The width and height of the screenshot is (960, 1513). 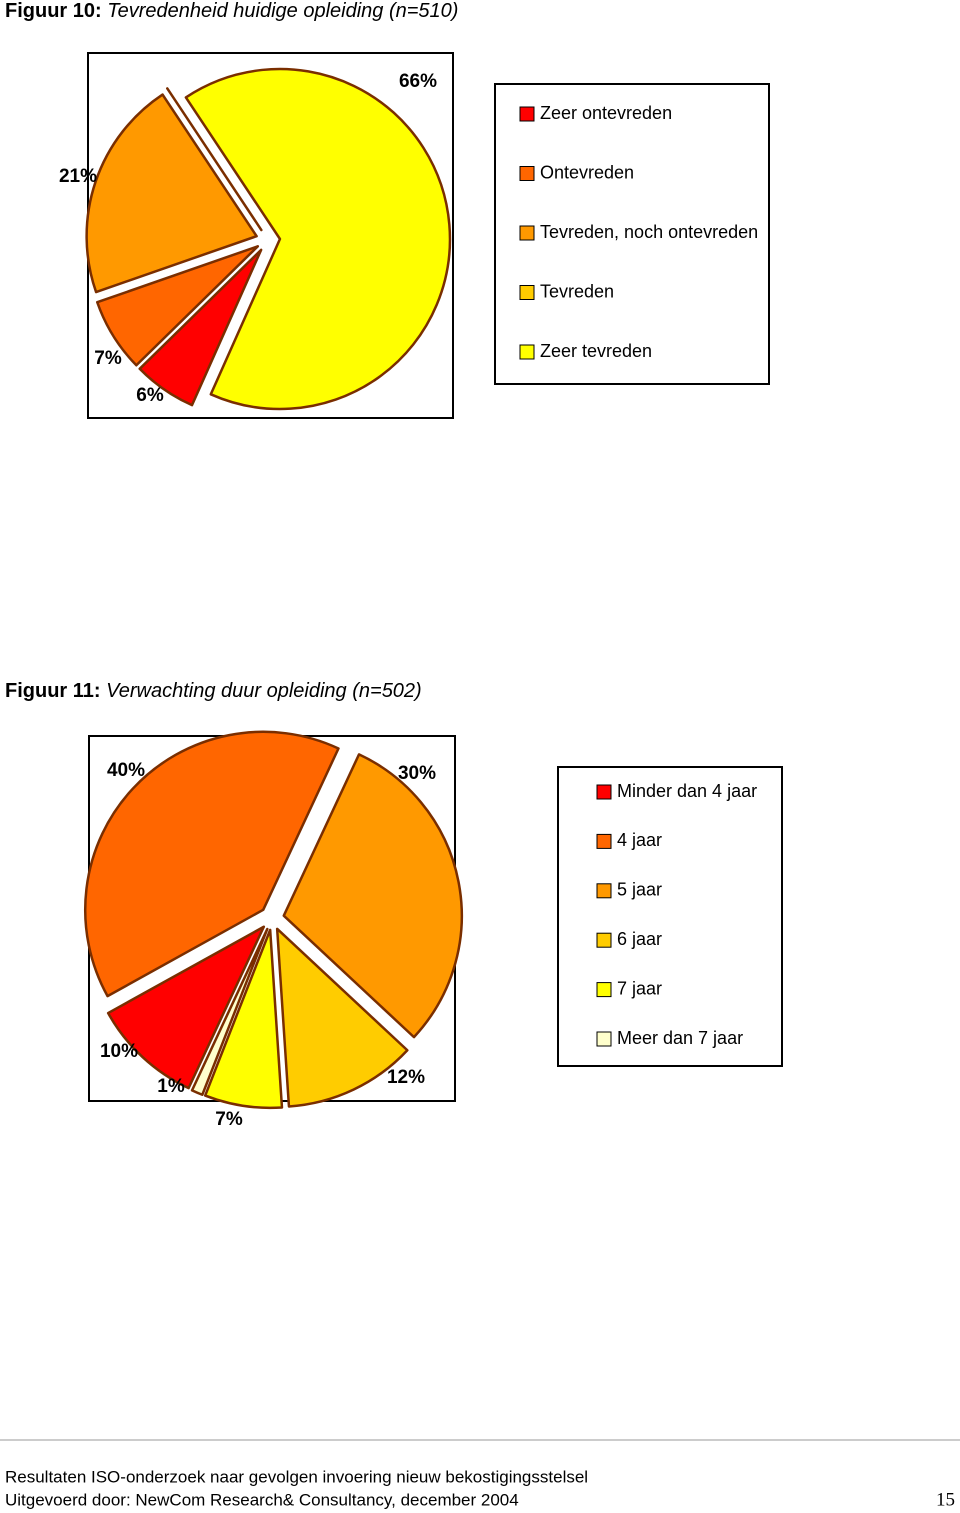 What do you see at coordinates (126, 770) in the screenshot?
I see `data-label: 40%` at bounding box center [126, 770].